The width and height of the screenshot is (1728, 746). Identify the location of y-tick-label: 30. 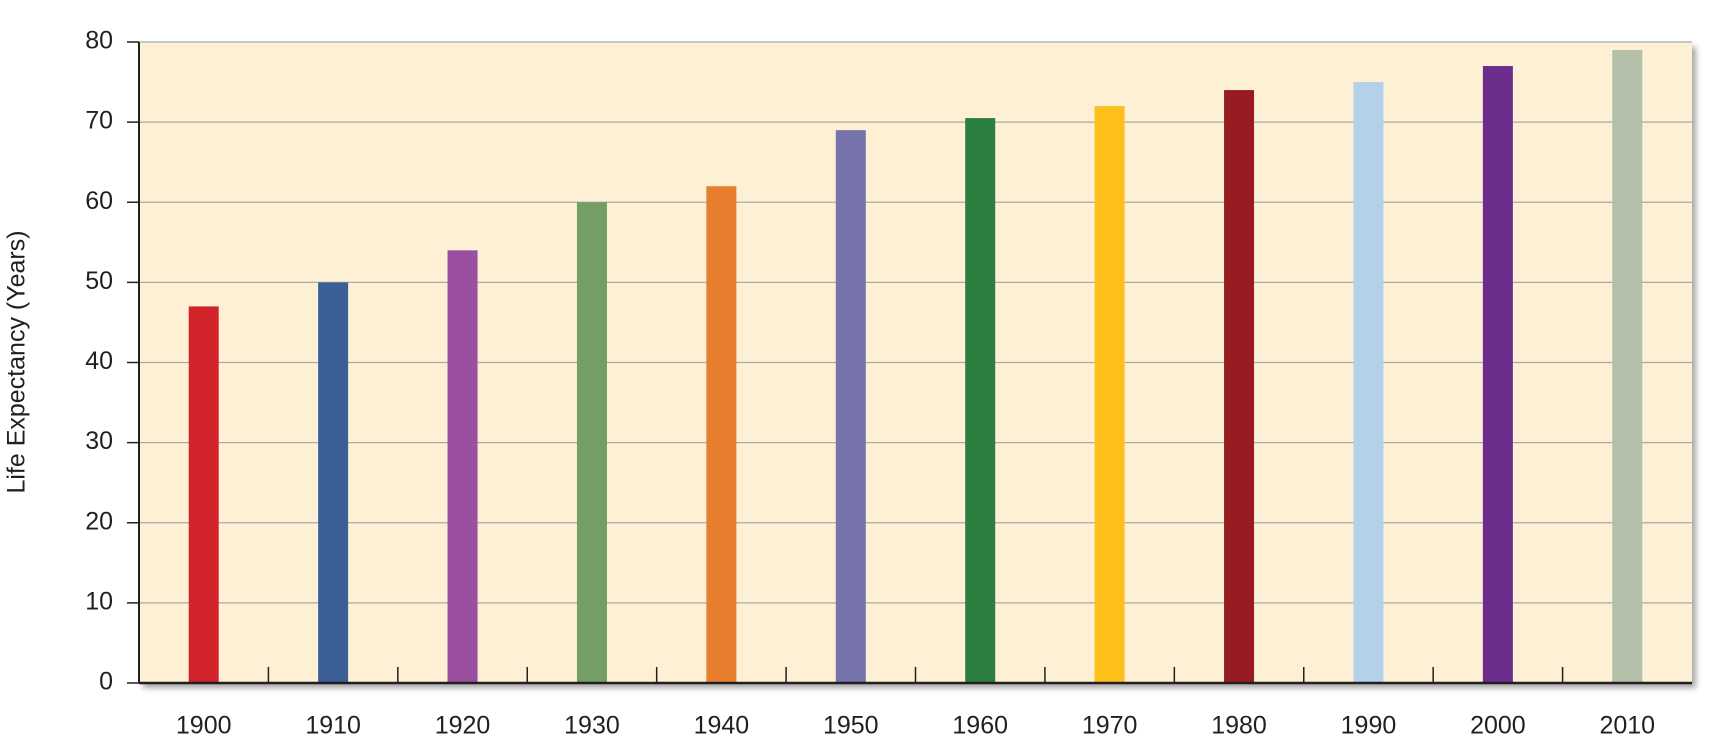
(99, 441).